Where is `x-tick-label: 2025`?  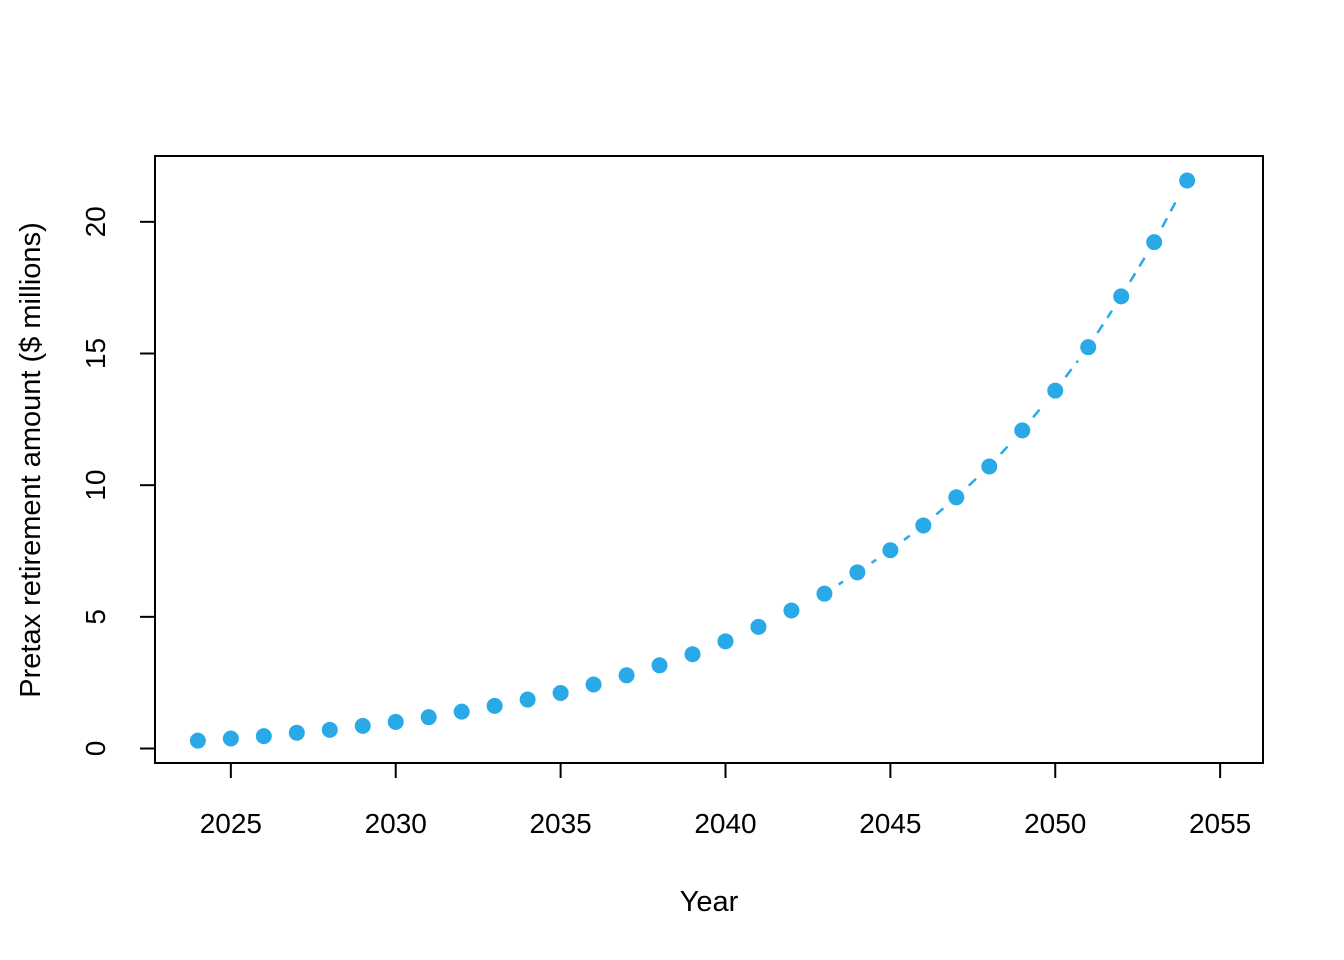 x-tick-label: 2025 is located at coordinates (231, 823).